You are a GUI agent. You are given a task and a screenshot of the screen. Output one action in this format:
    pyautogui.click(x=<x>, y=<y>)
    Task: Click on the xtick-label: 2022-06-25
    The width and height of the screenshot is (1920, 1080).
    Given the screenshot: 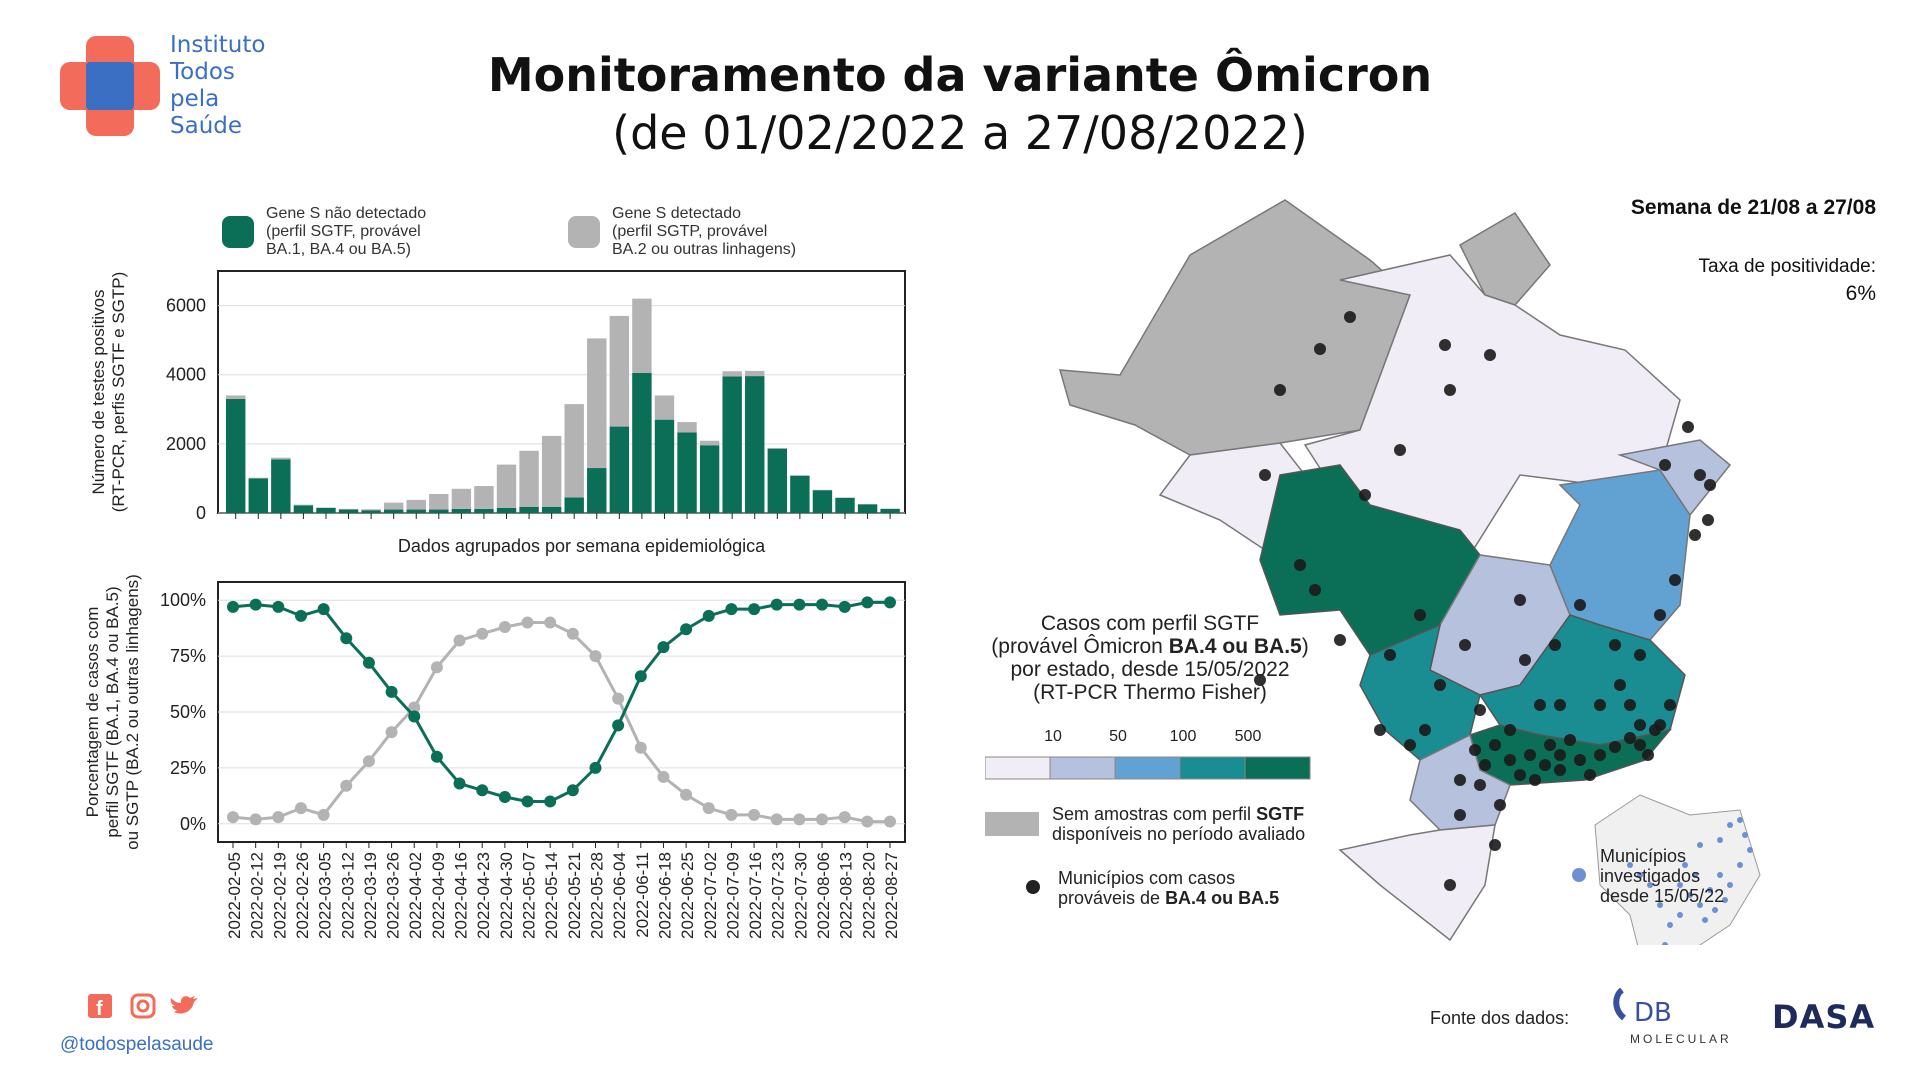 What is the action you would take?
    pyautogui.click(x=687, y=895)
    